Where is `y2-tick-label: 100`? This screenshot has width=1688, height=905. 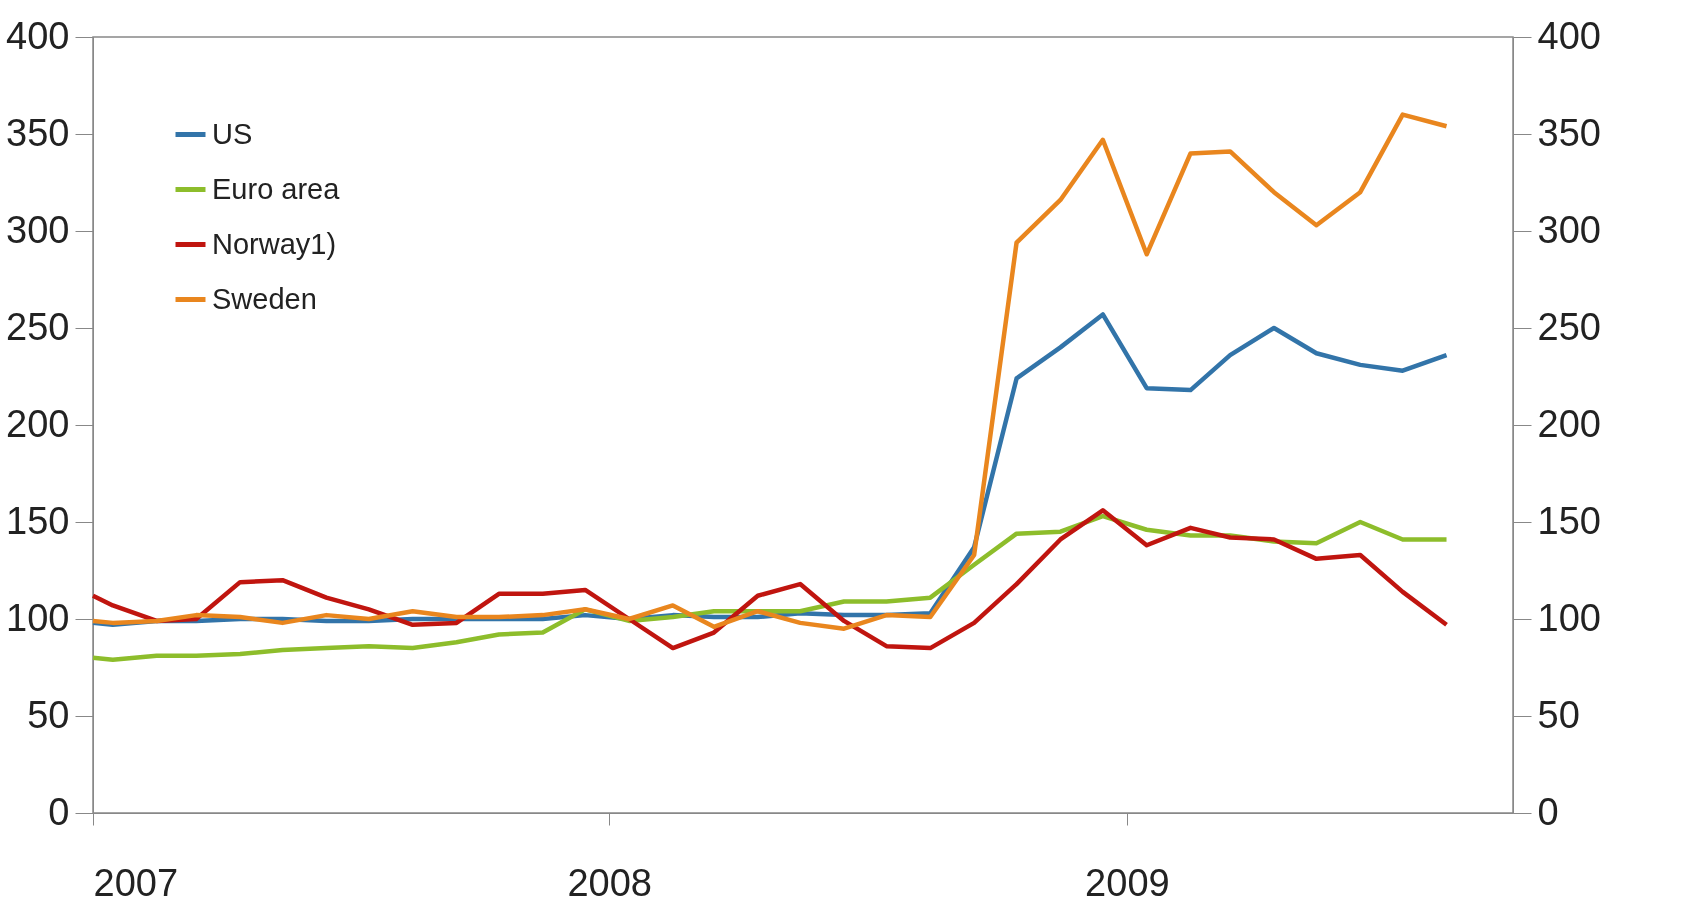 y2-tick-label: 100 is located at coordinates (1569, 617).